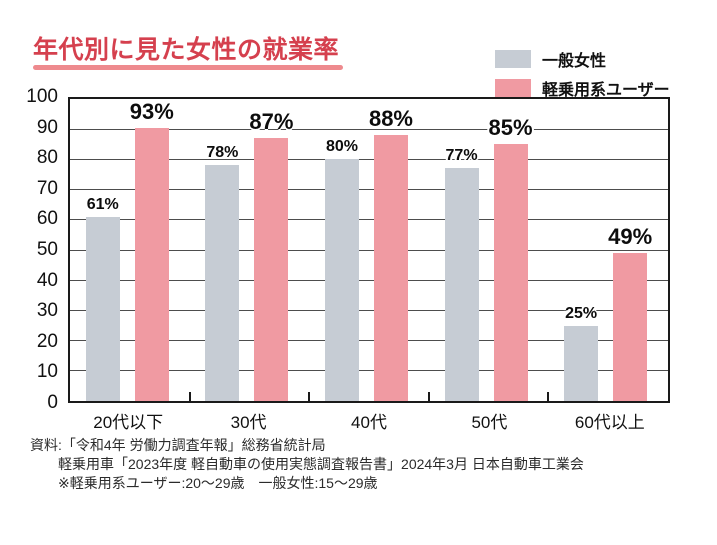  I want to click on bar-group: 77% 85%, so click(489, 250).